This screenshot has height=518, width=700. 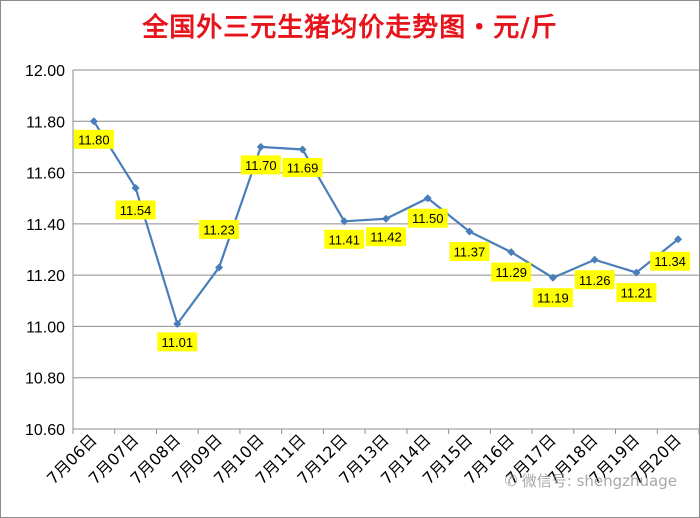 I want to click on data-label: 11.70, so click(x=261, y=165).